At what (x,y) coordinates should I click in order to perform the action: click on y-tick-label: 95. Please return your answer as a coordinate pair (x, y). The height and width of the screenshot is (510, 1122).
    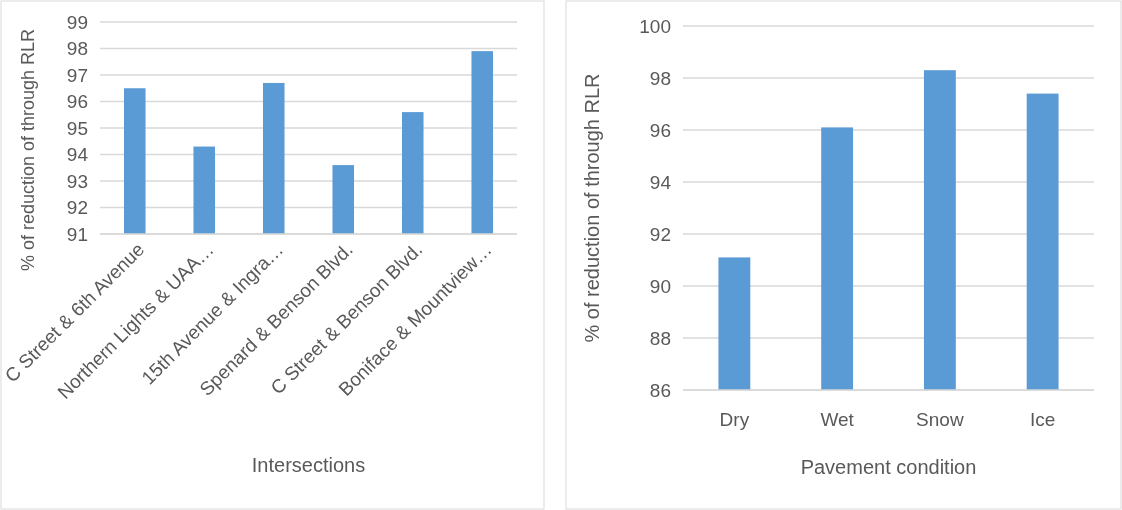
    Looking at the image, I should click on (77, 128).